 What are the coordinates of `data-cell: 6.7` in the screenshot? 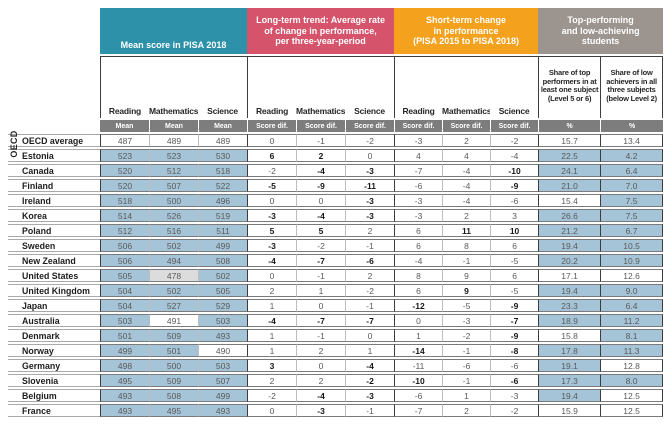 It's located at (632, 230).